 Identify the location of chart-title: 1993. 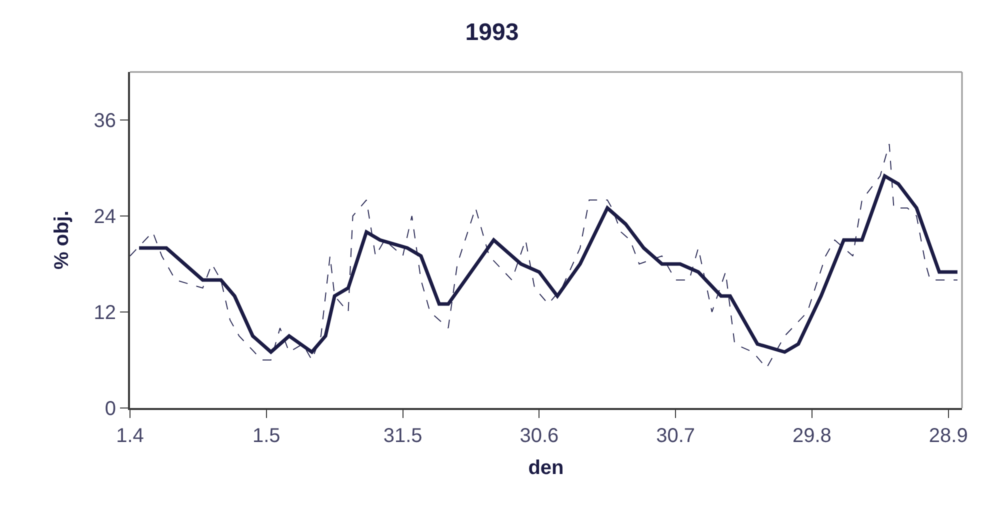
(492, 32).